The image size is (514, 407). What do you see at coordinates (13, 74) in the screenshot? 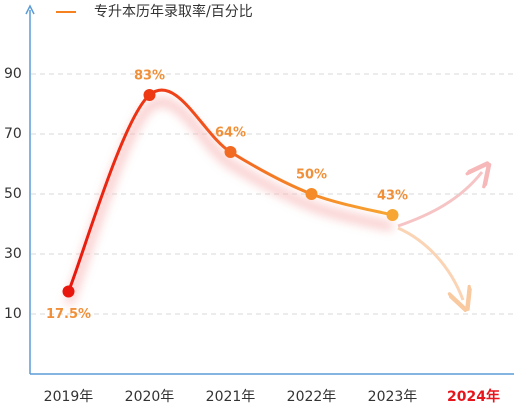
I see `y-tick-label: 90` at bounding box center [13, 74].